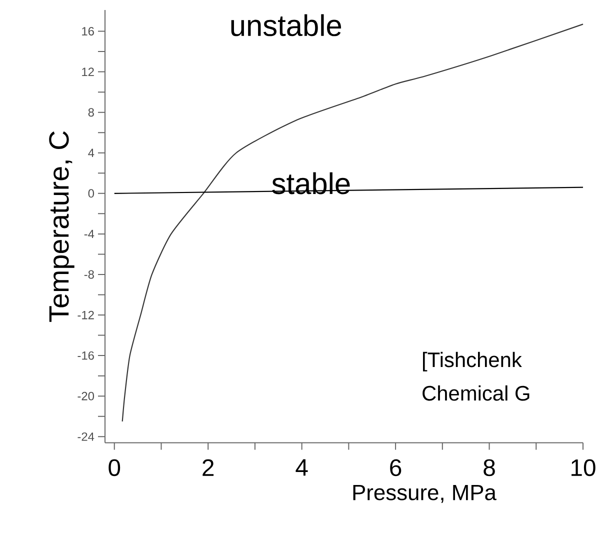 This screenshot has width=605, height=547. Describe the element at coordinates (86, 436) in the screenshot. I see `y-tick-label: -24` at that location.